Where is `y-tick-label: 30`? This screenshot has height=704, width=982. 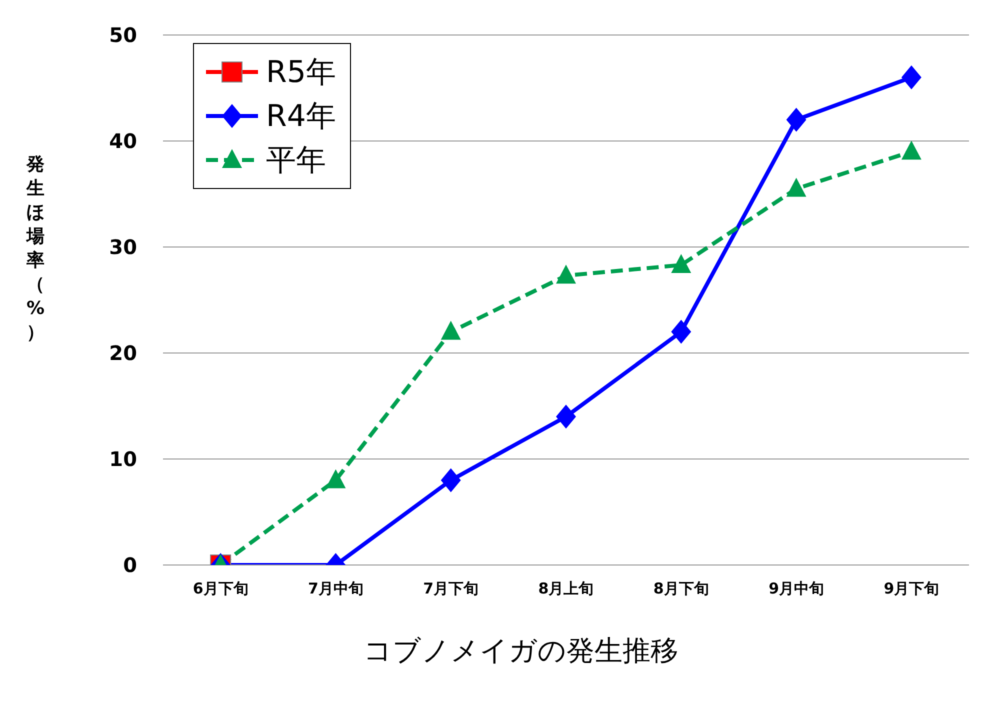 y-tick-label: 30 is located at coordinates (123, 247).